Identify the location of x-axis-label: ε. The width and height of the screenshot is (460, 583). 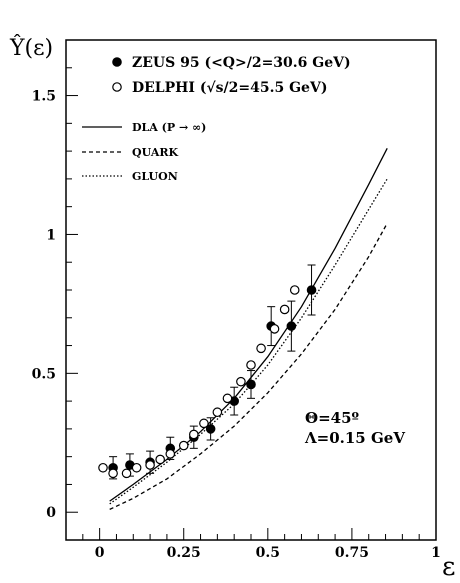
(448, 567).